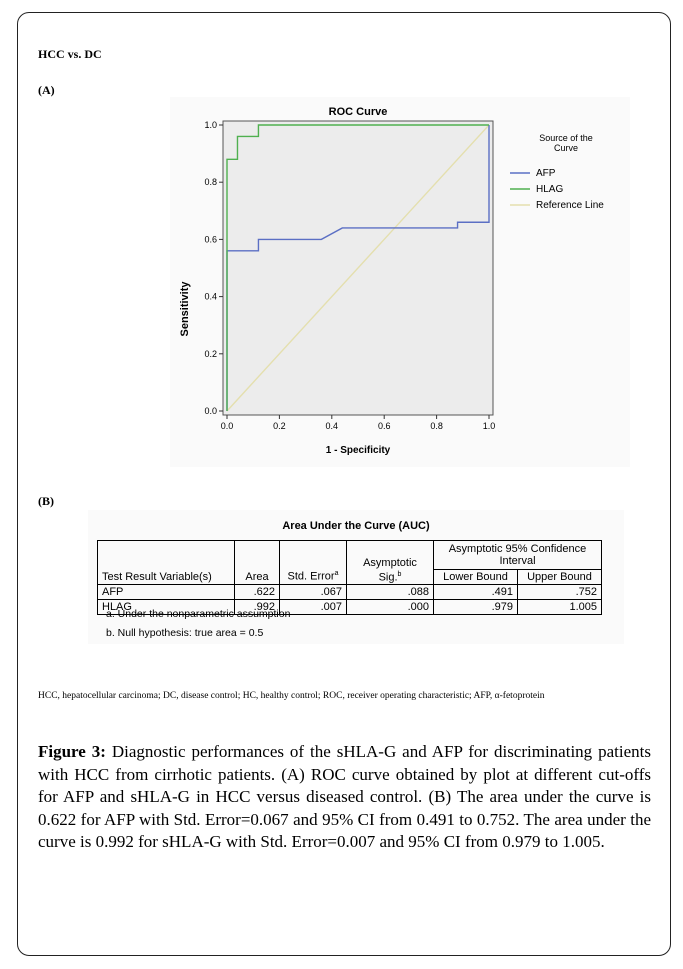 The width and height of the screenshot is (683, 969). What do you see at coordinates (475, 592) in the screenshot?
I see `row-lower: .491` at bounding box center [475, 592].